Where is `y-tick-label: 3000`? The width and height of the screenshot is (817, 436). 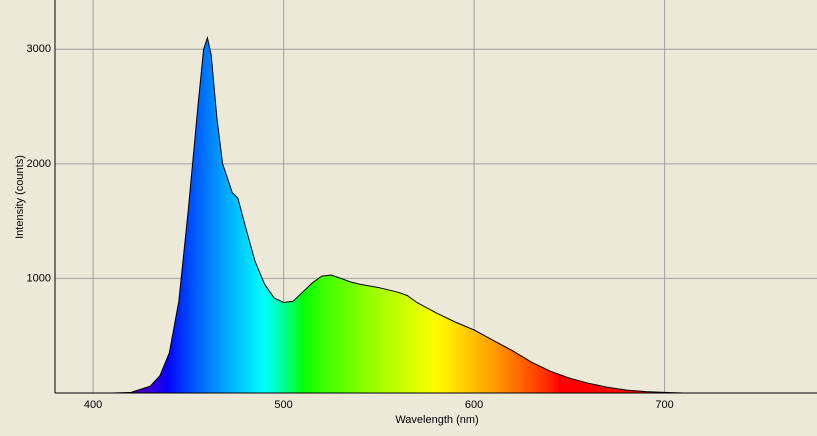 y-tick-label: 3000 is located at coordinates (39, 49).